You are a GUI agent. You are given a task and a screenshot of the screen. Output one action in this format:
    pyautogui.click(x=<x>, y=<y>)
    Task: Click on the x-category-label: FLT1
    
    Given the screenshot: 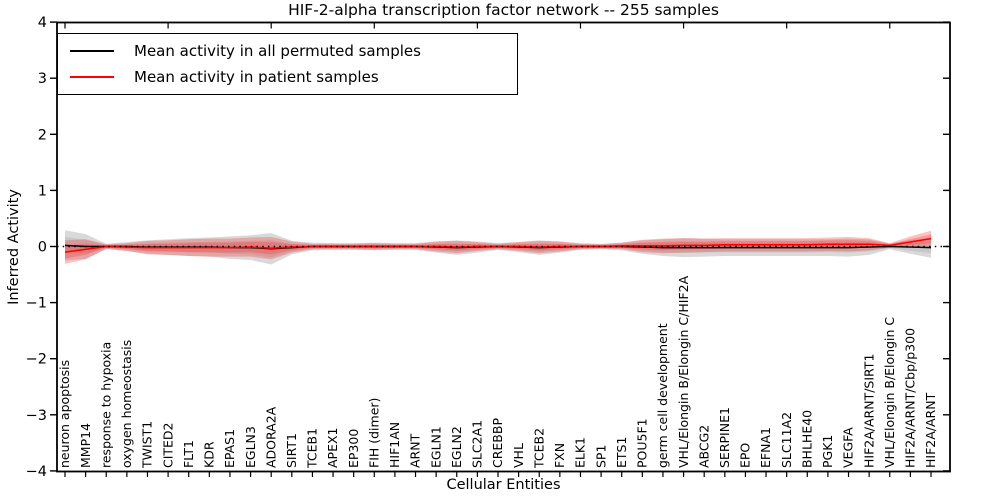 What is the action you would take?
    pyautogui.click(x=188, y=454)
    